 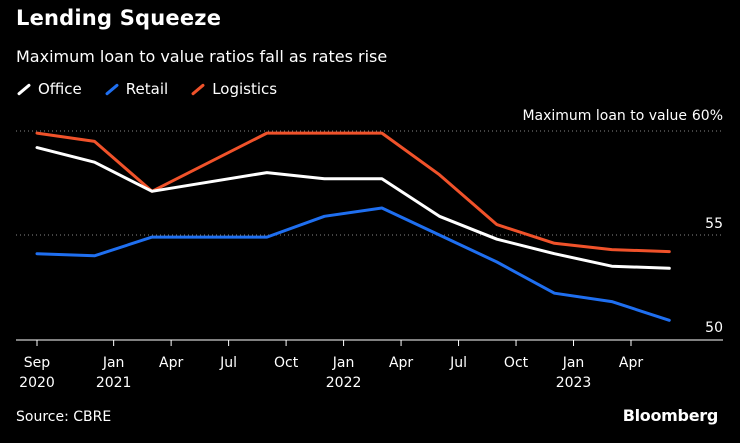 What do you see at coordinates (574, 383) in the screenshot?
I see `x-tick-year-label: 2023` at bounding box center [574, 383].